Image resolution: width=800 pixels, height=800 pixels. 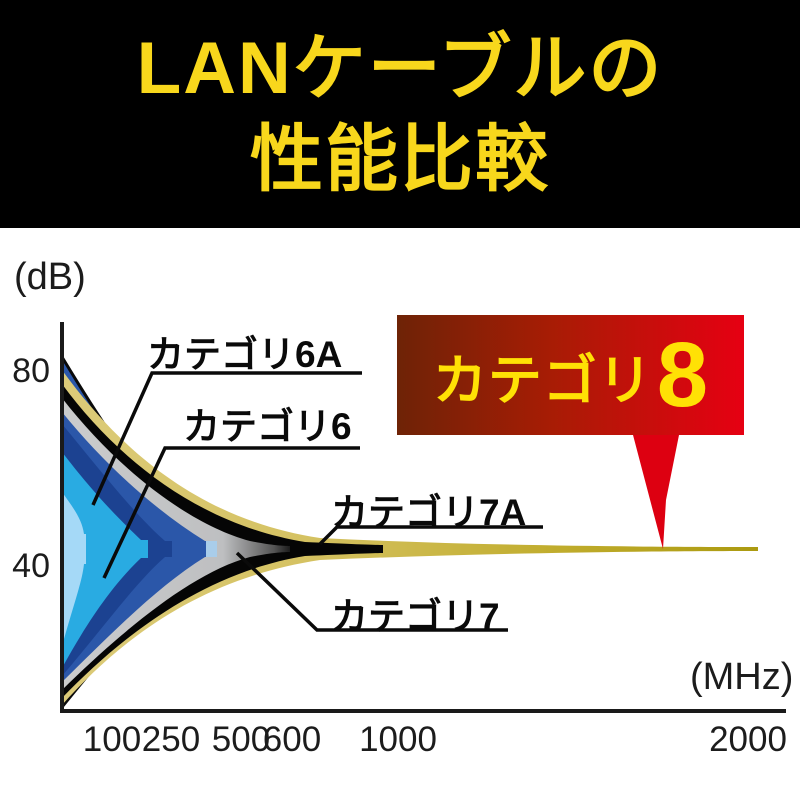 What do you see at coordinates (231, 512) in the screenshot?
I see `callout-cat6` at bounding box center [231, 512].